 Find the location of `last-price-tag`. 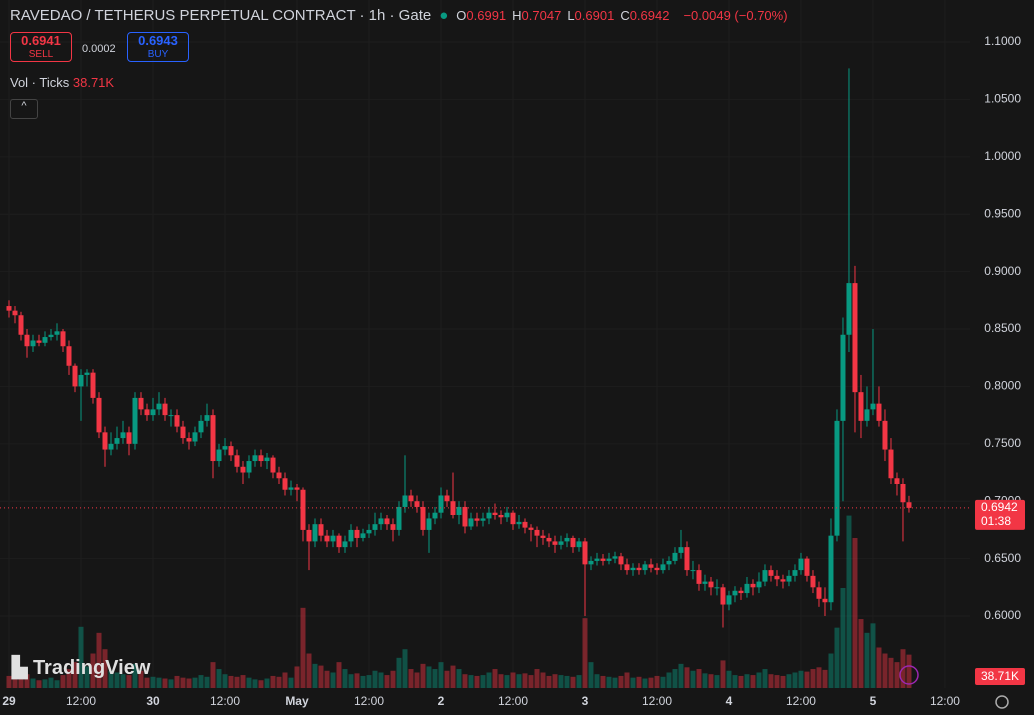

last-price-tag is located at coordinates (1000, 514).